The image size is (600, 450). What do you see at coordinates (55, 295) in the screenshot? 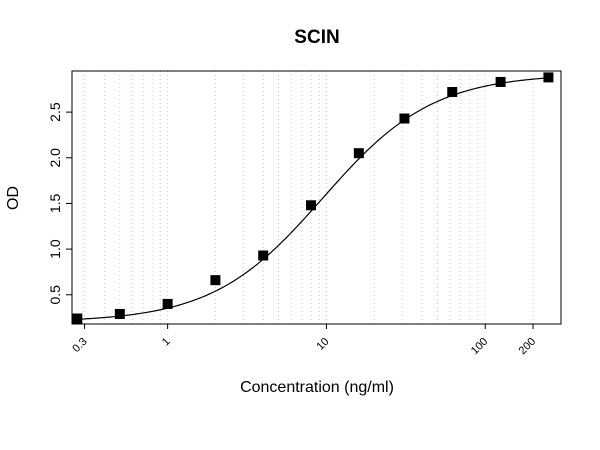
I see `y-tick-label: 0.5` at bounding box center [55, 295].